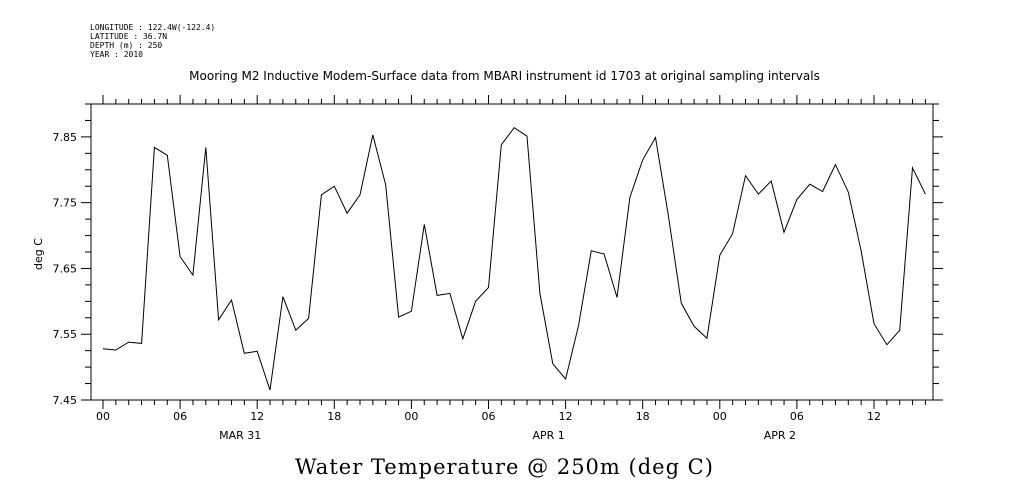 This screenshot has height=504, width=1009. Describe the element at coordinates (129, 36) in the screenshot. I see `latitude-label: LATITUDE : 36.7N` at that location.